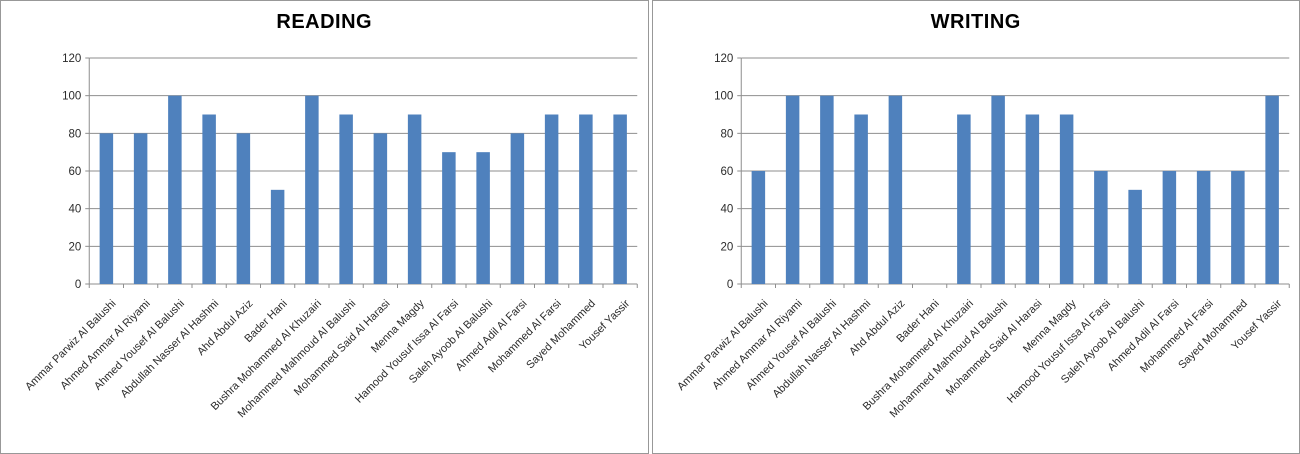 Image resolution: width=1300 pixels, height=454 pixels. What do you see at coordinates (277, 236) in the screenshot?
I see `bar-bader-hani` at bounding box center [277, 236].